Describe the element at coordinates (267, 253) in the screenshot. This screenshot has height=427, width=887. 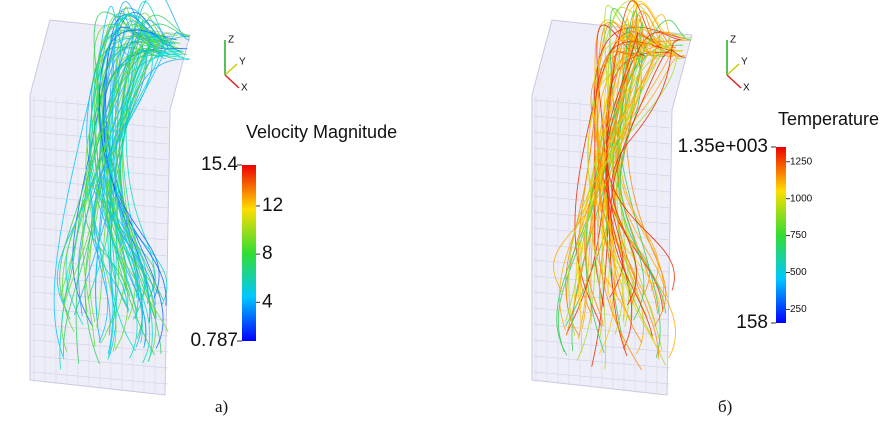
I see `tick-label: 8` at that location.